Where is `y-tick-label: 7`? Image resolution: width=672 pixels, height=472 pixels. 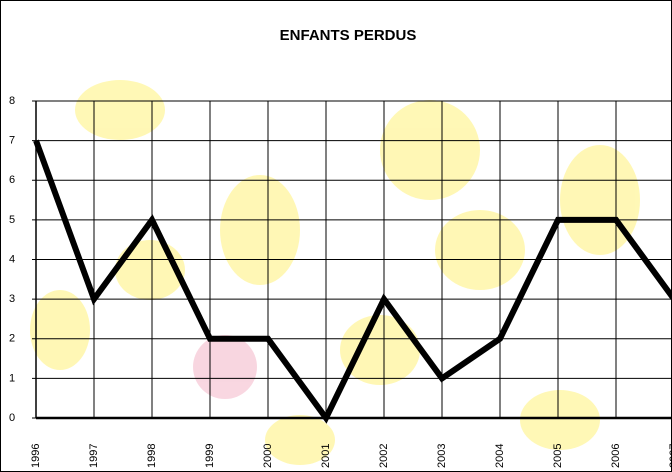
y-tick-label: 7 is located at coordinates (12, 141).